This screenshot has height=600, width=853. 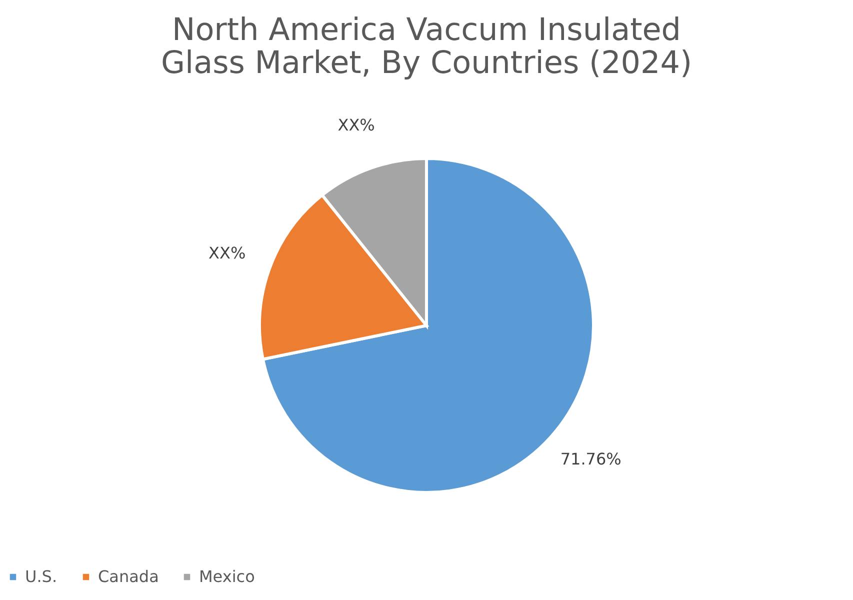 What do you see at coordinates (591, 458) in the screenshot?
I see `data-label: 71.76%` at bounding box center [591, 458].